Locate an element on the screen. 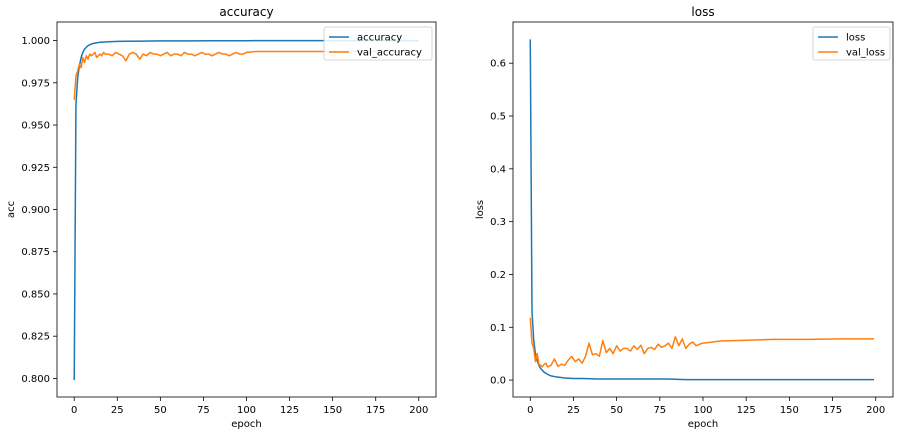  chart-title: accuracy is located at coordinates (246, 12).